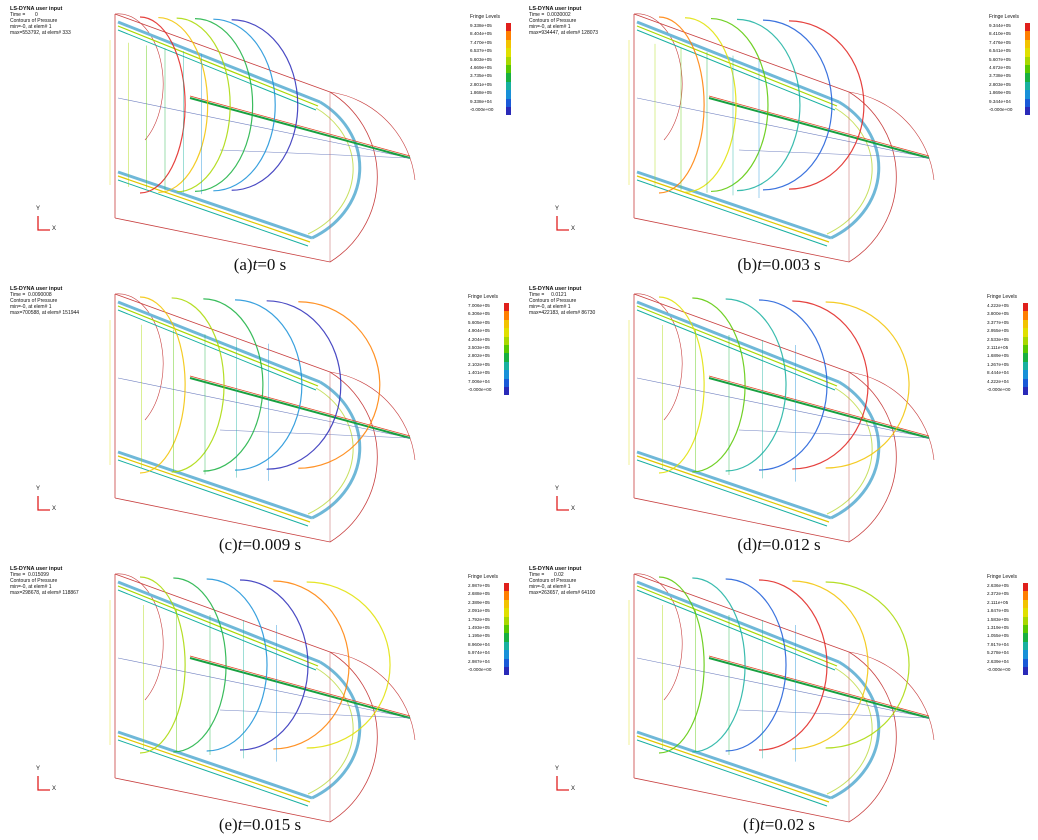 This screenshot has height=840, width=1038. I want to click on legend-level-value: 2.803e+05, so click(1000, 84).